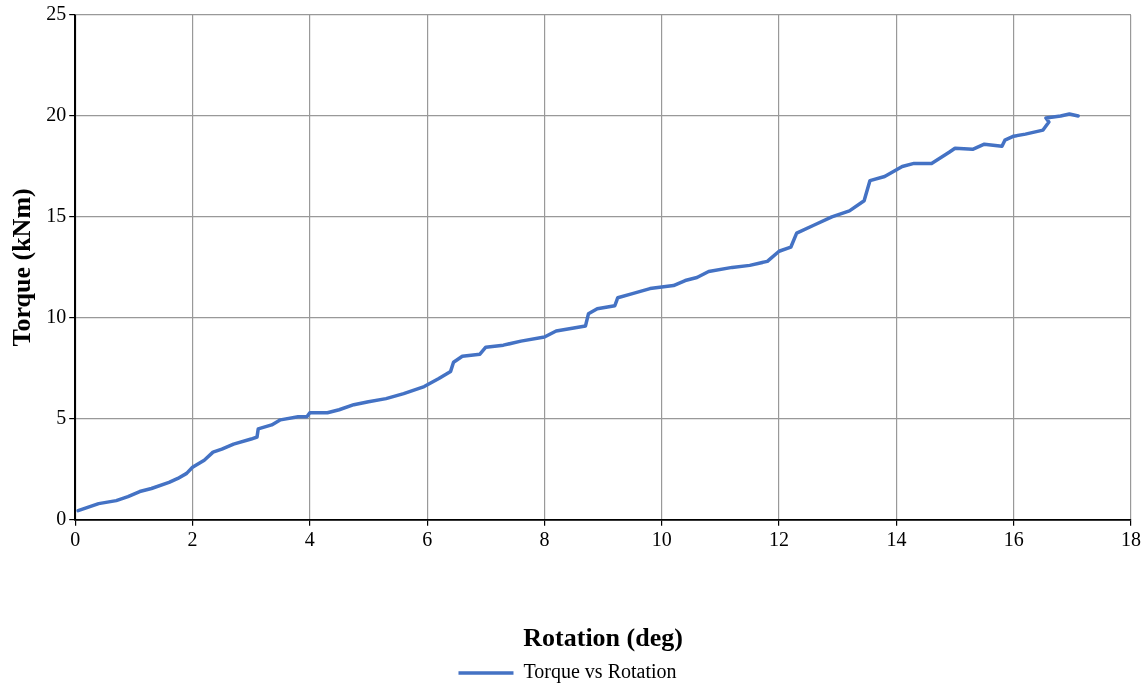  Describe the element at coordinates (56, 316) in the screenshot. I see `y-tick-label: 10` at that location.